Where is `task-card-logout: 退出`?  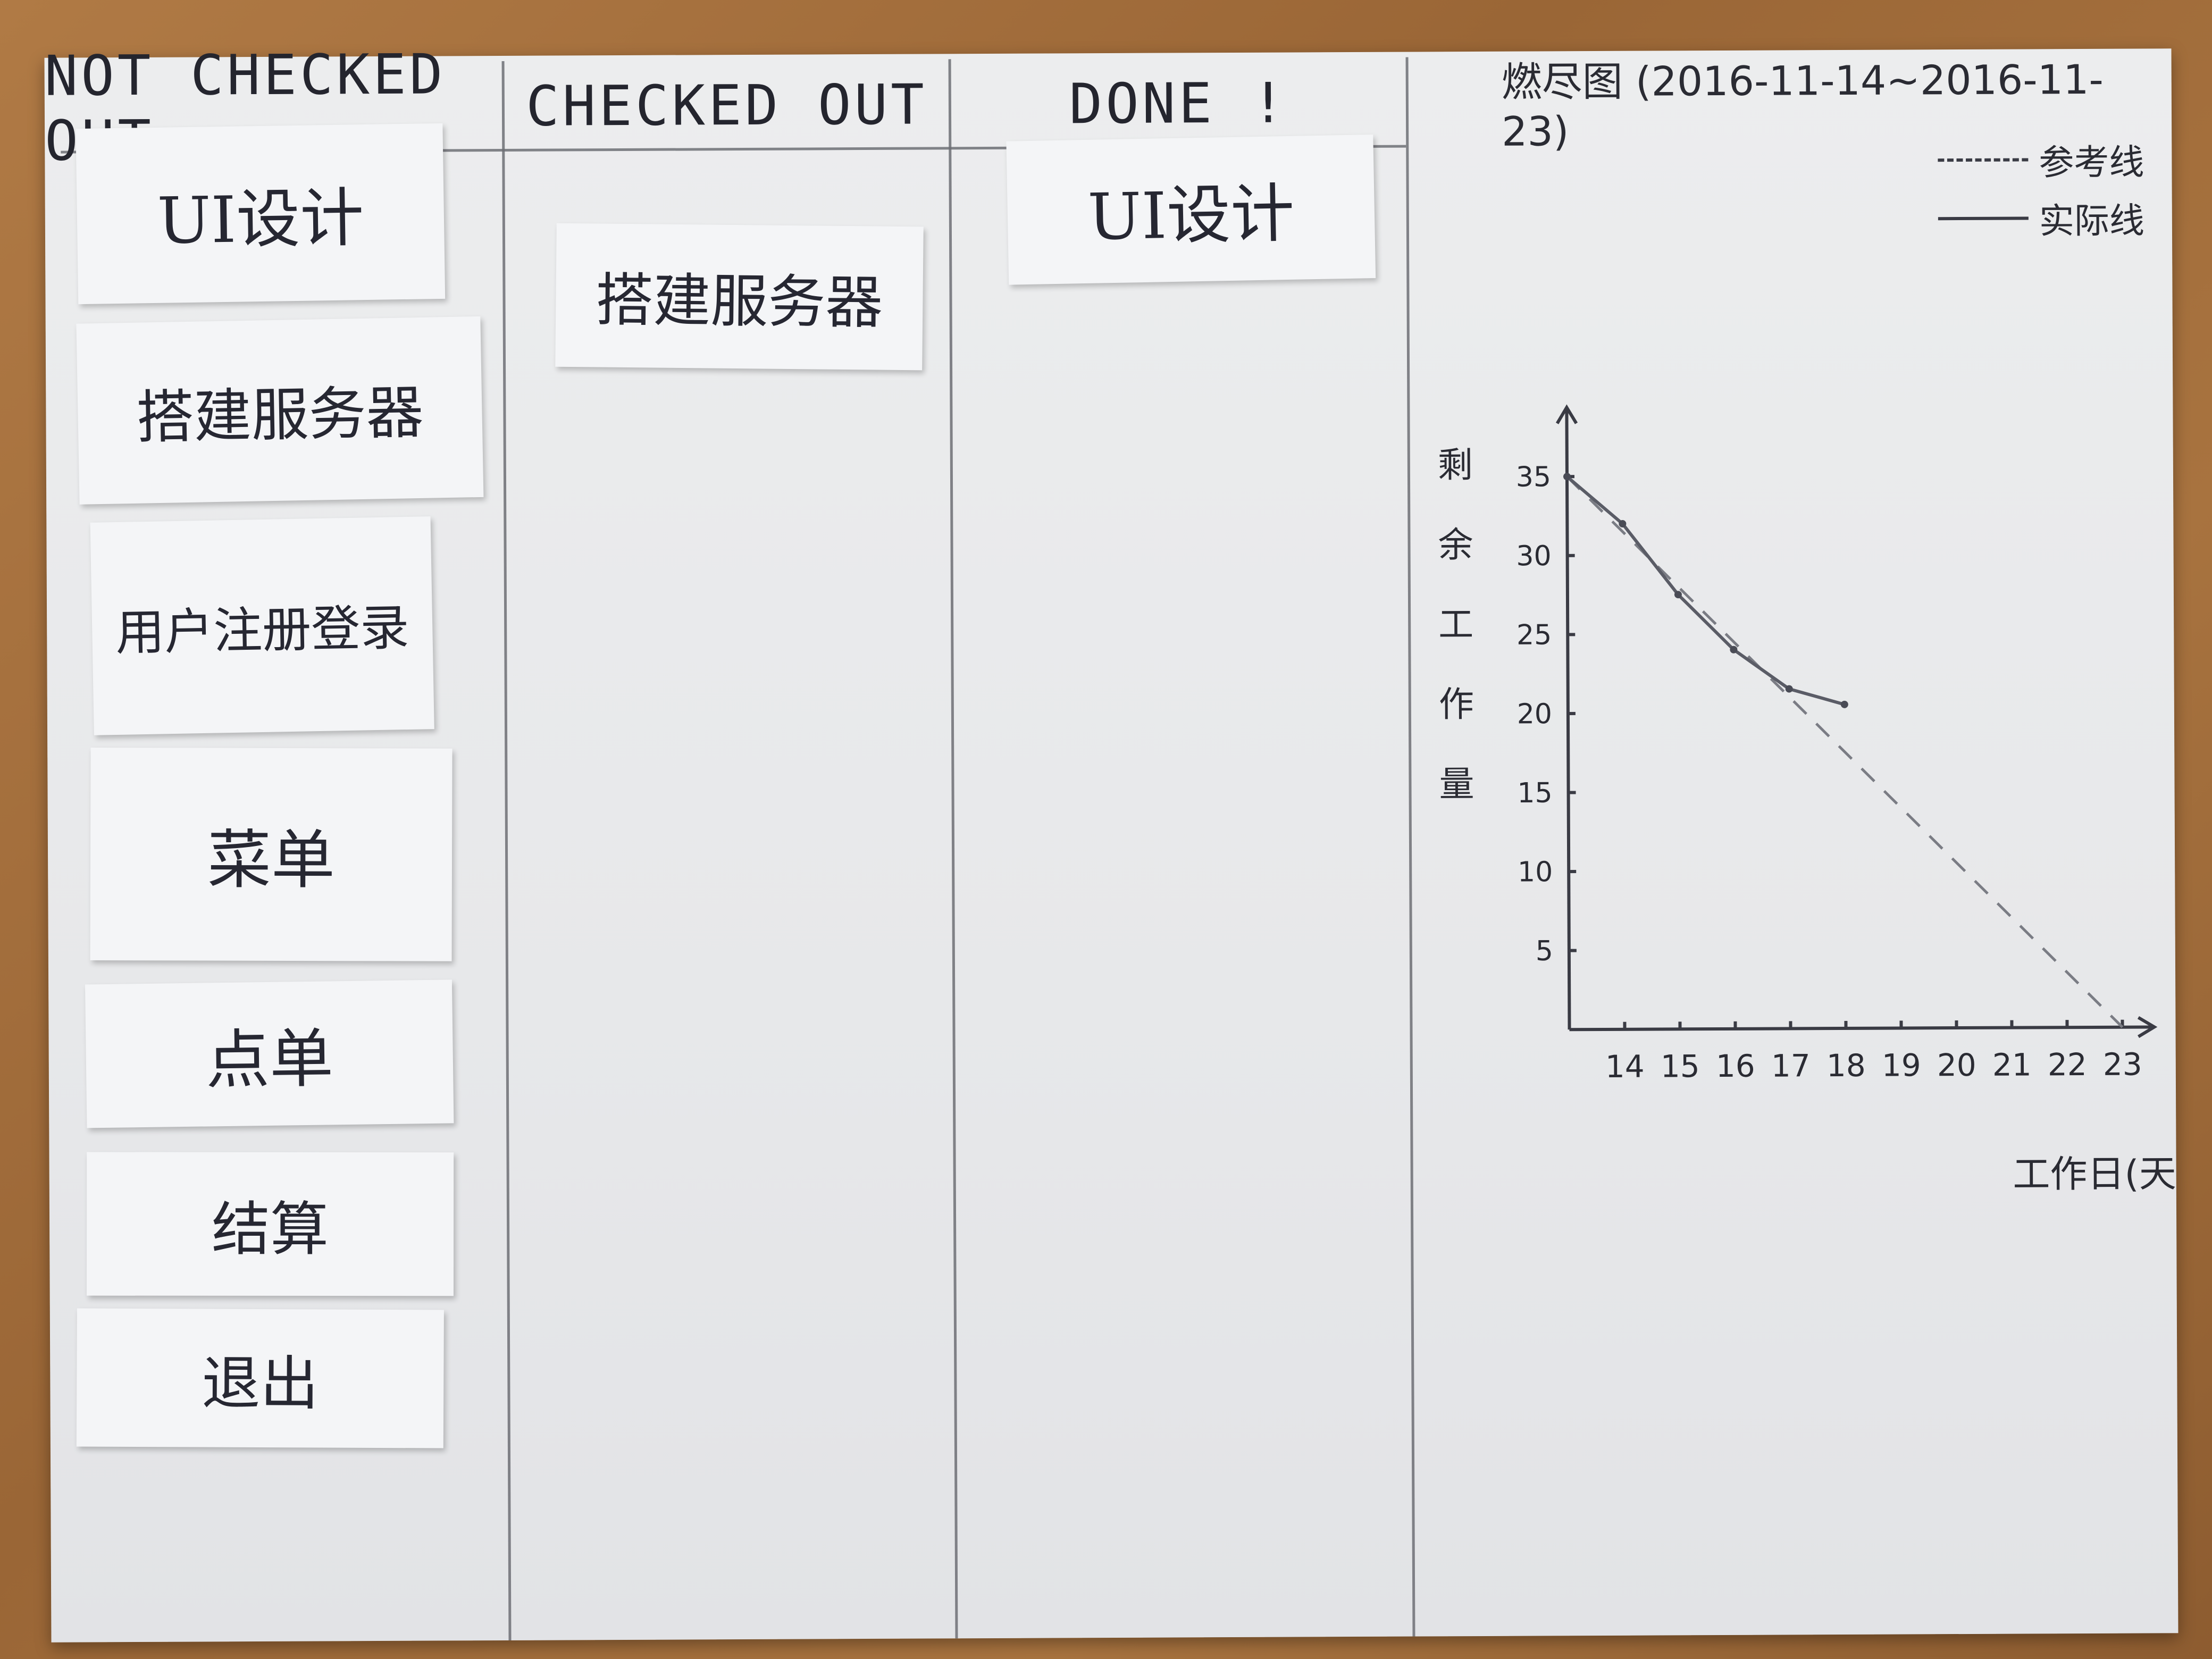 task-card-logout: 退出 is located at coordinates (260, 1378).